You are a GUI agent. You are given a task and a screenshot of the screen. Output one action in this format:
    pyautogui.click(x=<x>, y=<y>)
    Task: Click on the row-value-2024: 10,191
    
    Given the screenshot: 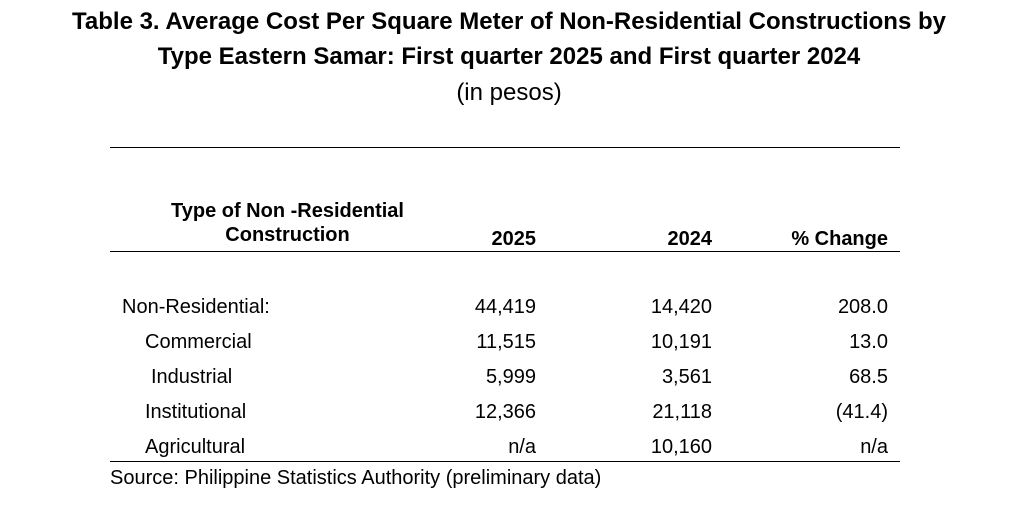 What is the action you would take?
    pyautogui.click(x=681, y=342)
    